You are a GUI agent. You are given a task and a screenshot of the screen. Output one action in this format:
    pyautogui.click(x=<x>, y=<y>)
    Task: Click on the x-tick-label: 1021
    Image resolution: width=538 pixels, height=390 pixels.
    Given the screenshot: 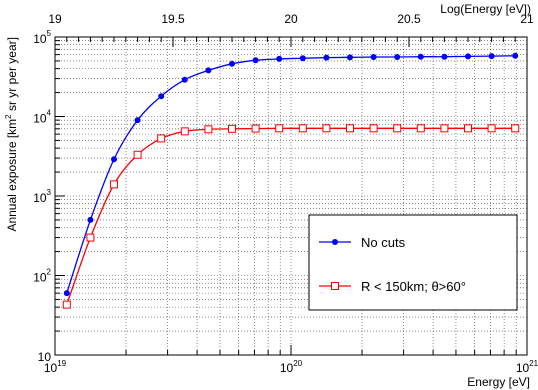 What is the action you would take?
    pyautogui.click(x=527, y=367)
    